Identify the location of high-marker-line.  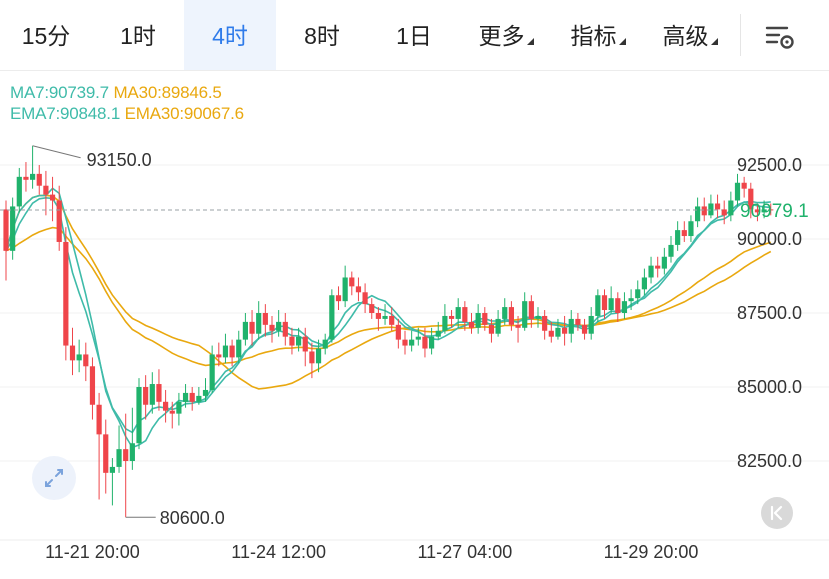
(56, 152).